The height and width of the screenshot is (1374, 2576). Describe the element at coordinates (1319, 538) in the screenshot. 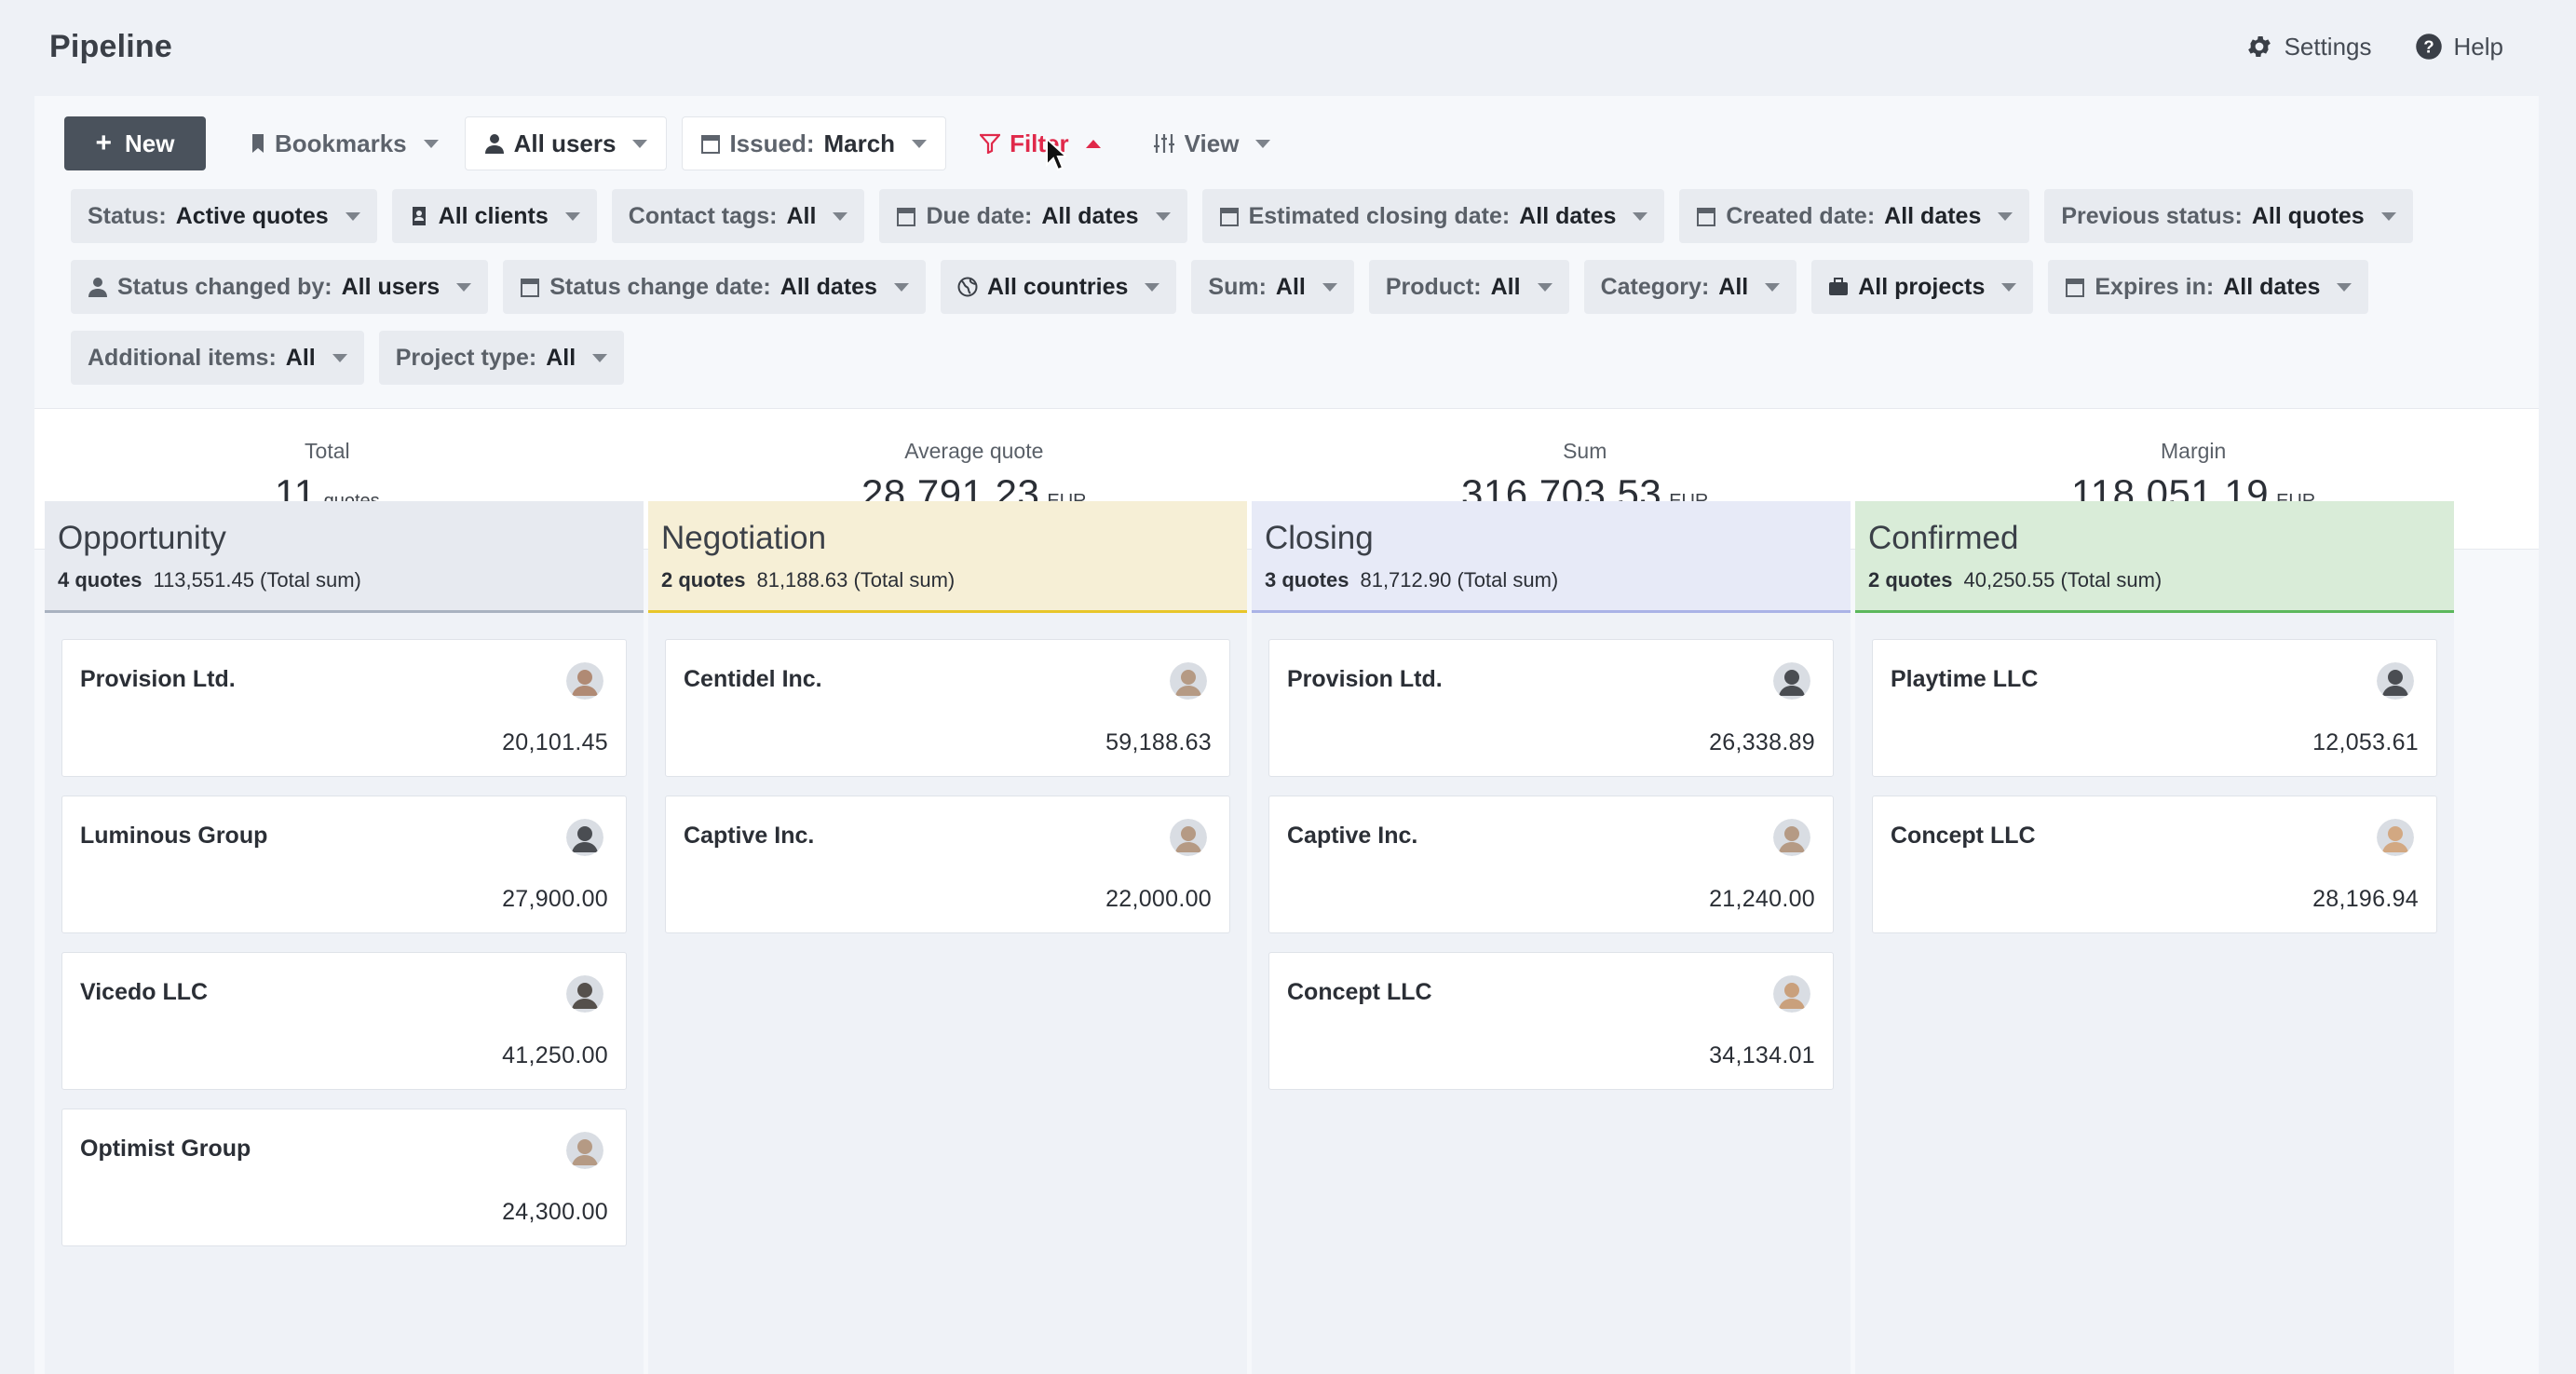

I see `column-title: Closing` at that location.